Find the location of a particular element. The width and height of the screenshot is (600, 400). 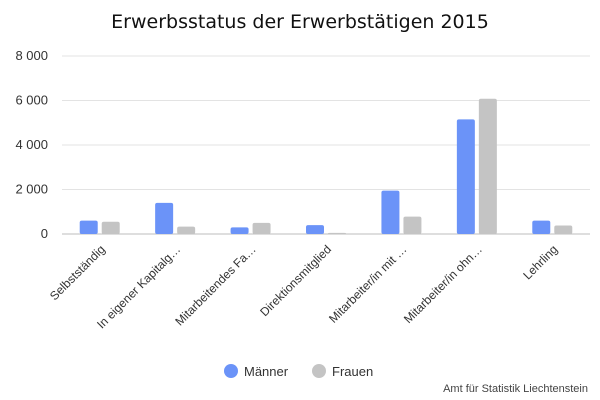

legend-label: Männer is located at coordinates (266, 371).